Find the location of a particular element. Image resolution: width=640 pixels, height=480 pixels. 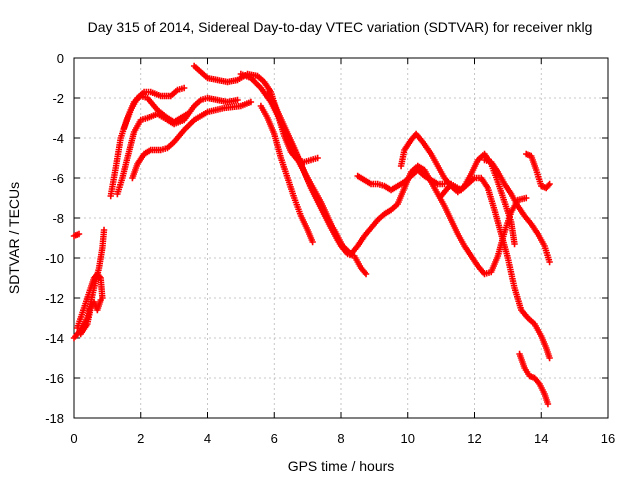

x-tick-label: 12 is located at coordinates (474, 438).